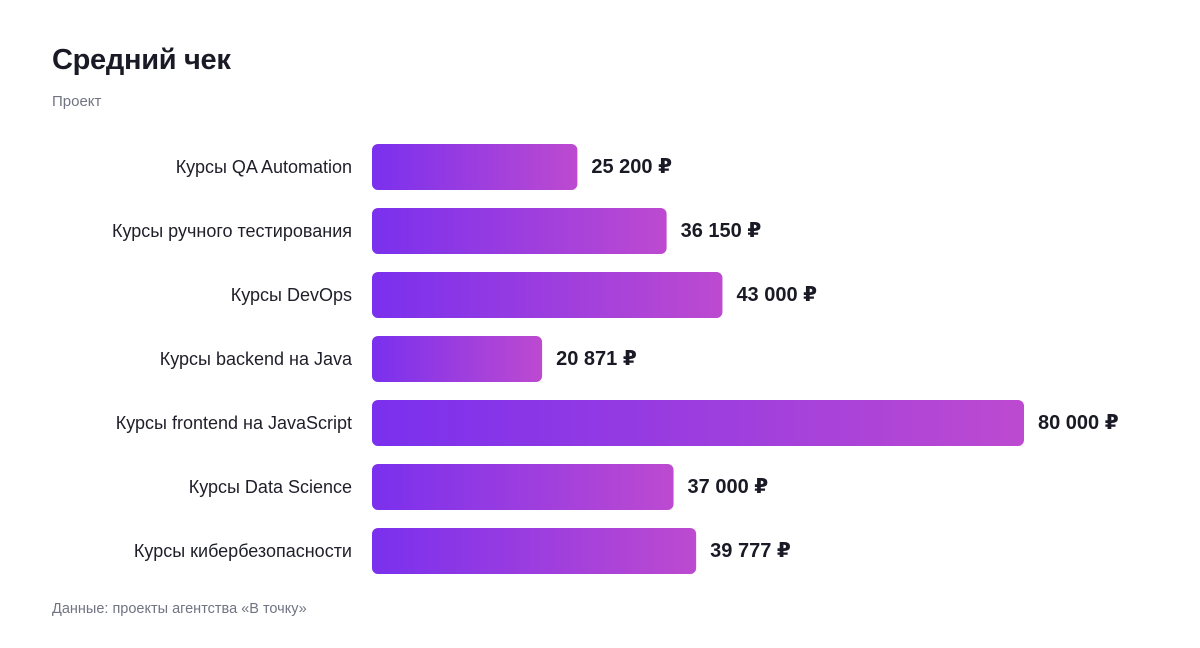 This screenshot has height=648, width=1200. Describe the element at coordinates (256, 359) in the screenshot. I see `category-label: Курсы backend на Java` at that location.